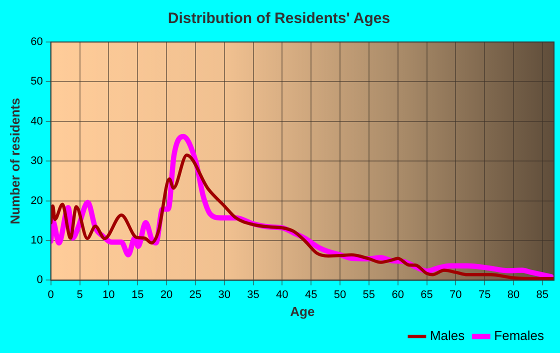  Describe the element at coordinates (36, 121) in the screenshot. I see `y-tick-label: 40` at that location.